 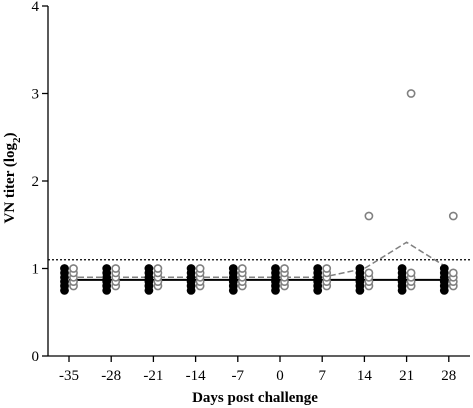 What do you see at coordinates (153, 376) in the screenshot?
I see `x-tick-label: -21` at bounding box center [153, 376].